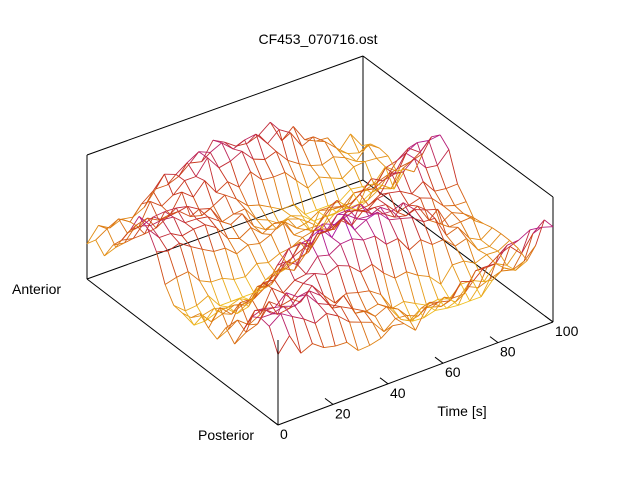 The width and height of the screenshot is (640, 480). I want to click on x-tick-mark, so click(274, 422).